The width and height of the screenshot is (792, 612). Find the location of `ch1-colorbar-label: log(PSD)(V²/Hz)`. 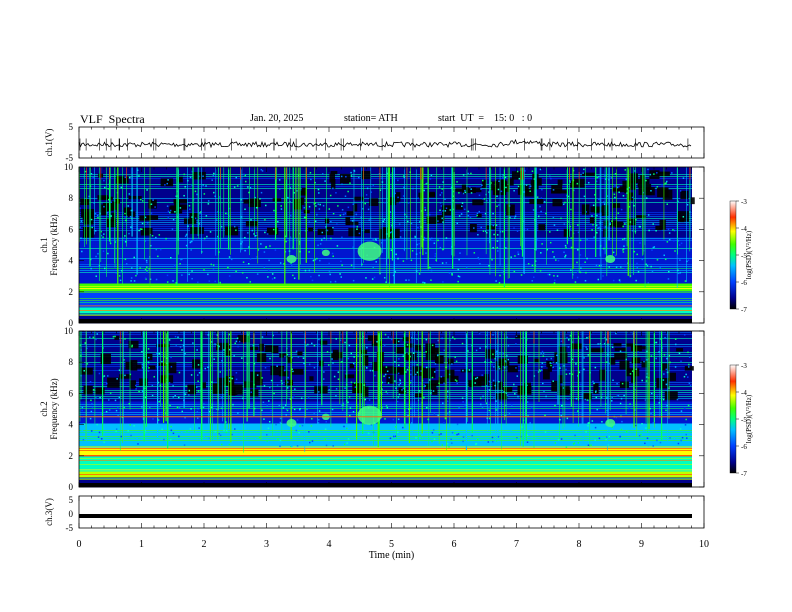

ch1-colorbar-label: log(PSD)(V²/Hz) is located at coordinates (749, 254).